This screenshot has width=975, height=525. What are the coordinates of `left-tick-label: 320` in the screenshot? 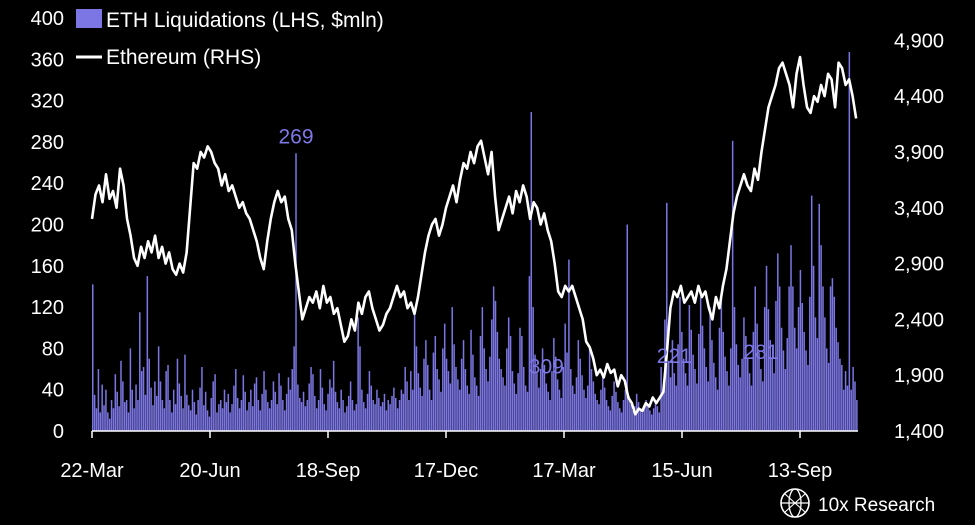 It's located at (47, 102).